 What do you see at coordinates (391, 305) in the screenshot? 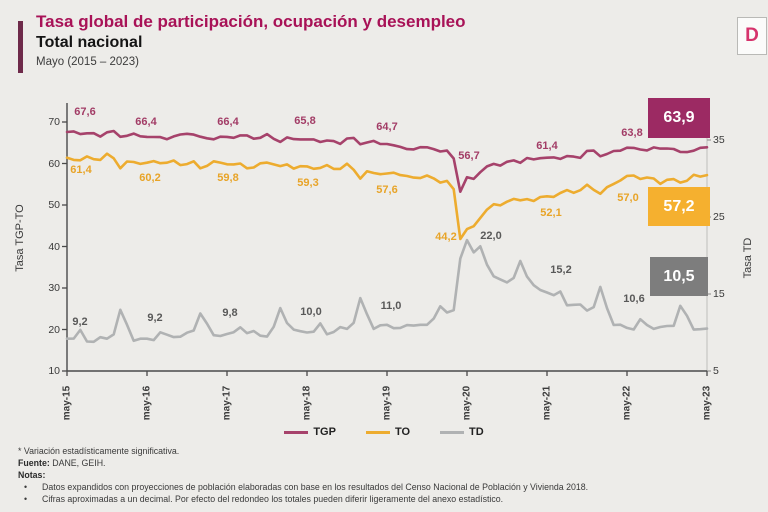
I see `data-label-td: 11,0` at bounding box center [391, 305].